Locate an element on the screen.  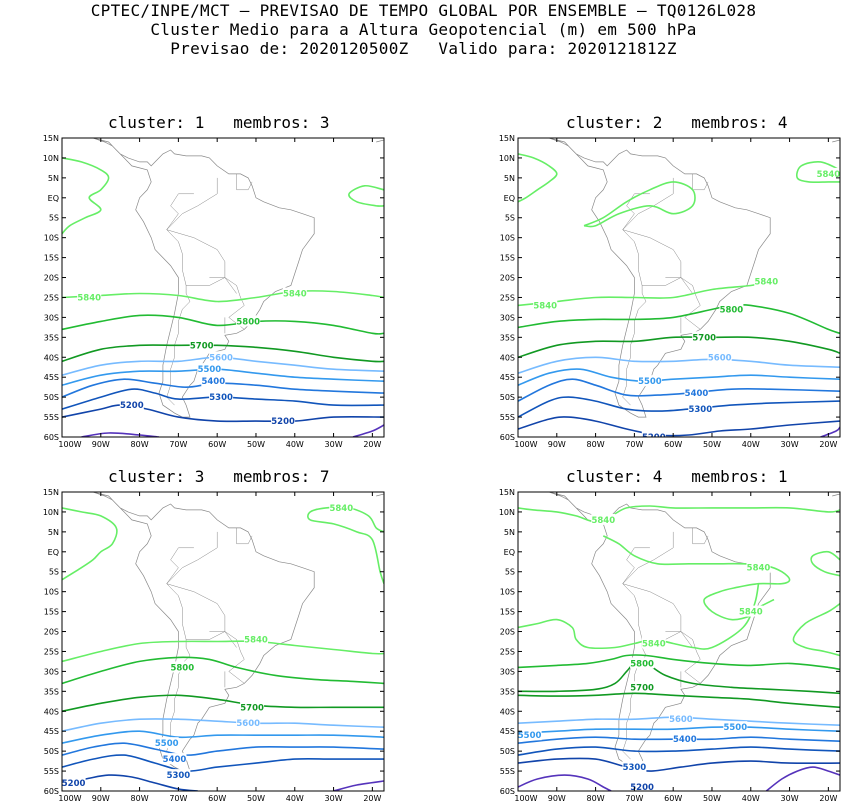
map-frame is located at coordinates (223, 287).